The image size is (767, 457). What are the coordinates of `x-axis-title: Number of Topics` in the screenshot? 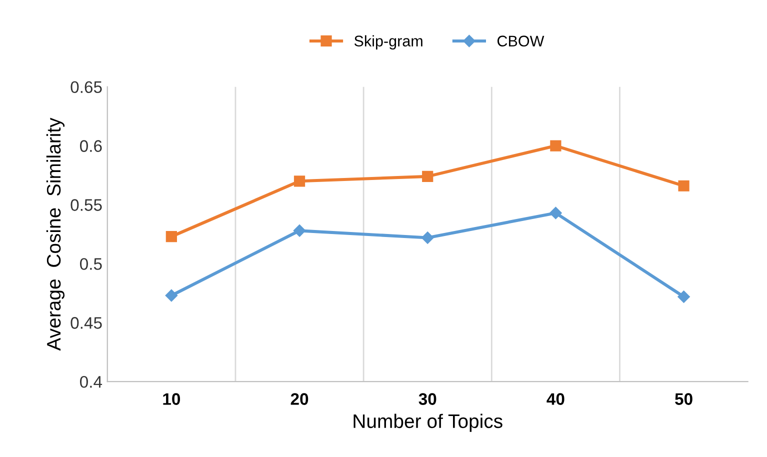 It's located at (428, 423).